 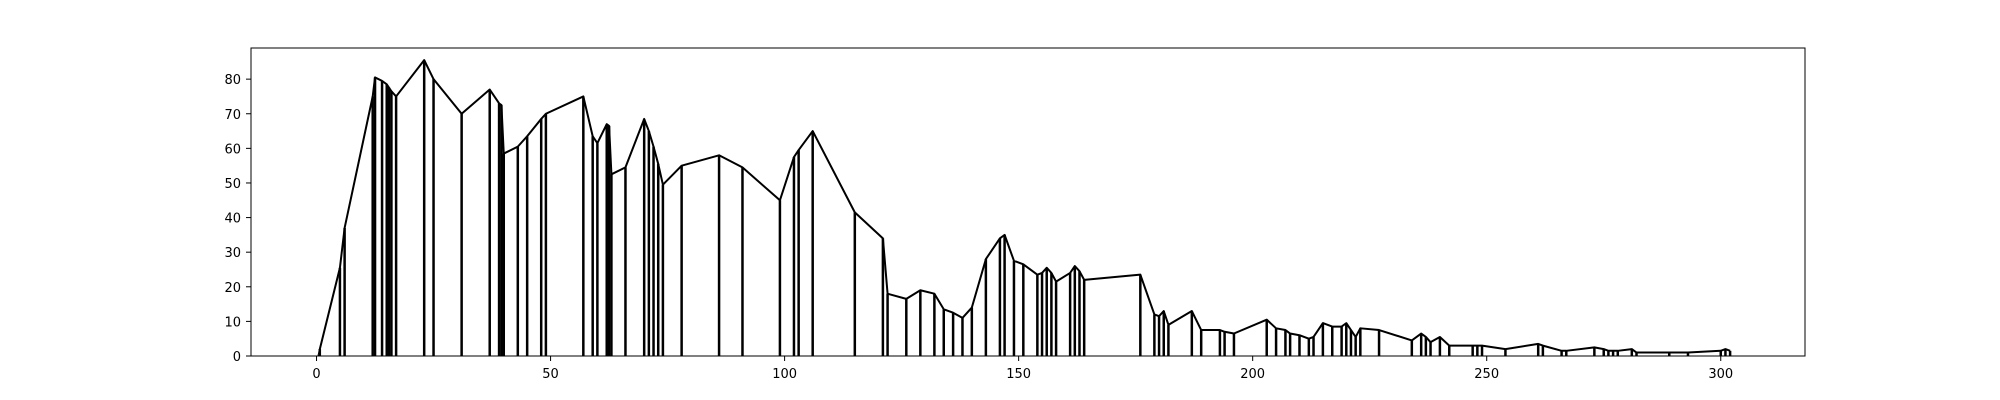 I want to click on x-tick-label: 50, so click(x=550, y=374).